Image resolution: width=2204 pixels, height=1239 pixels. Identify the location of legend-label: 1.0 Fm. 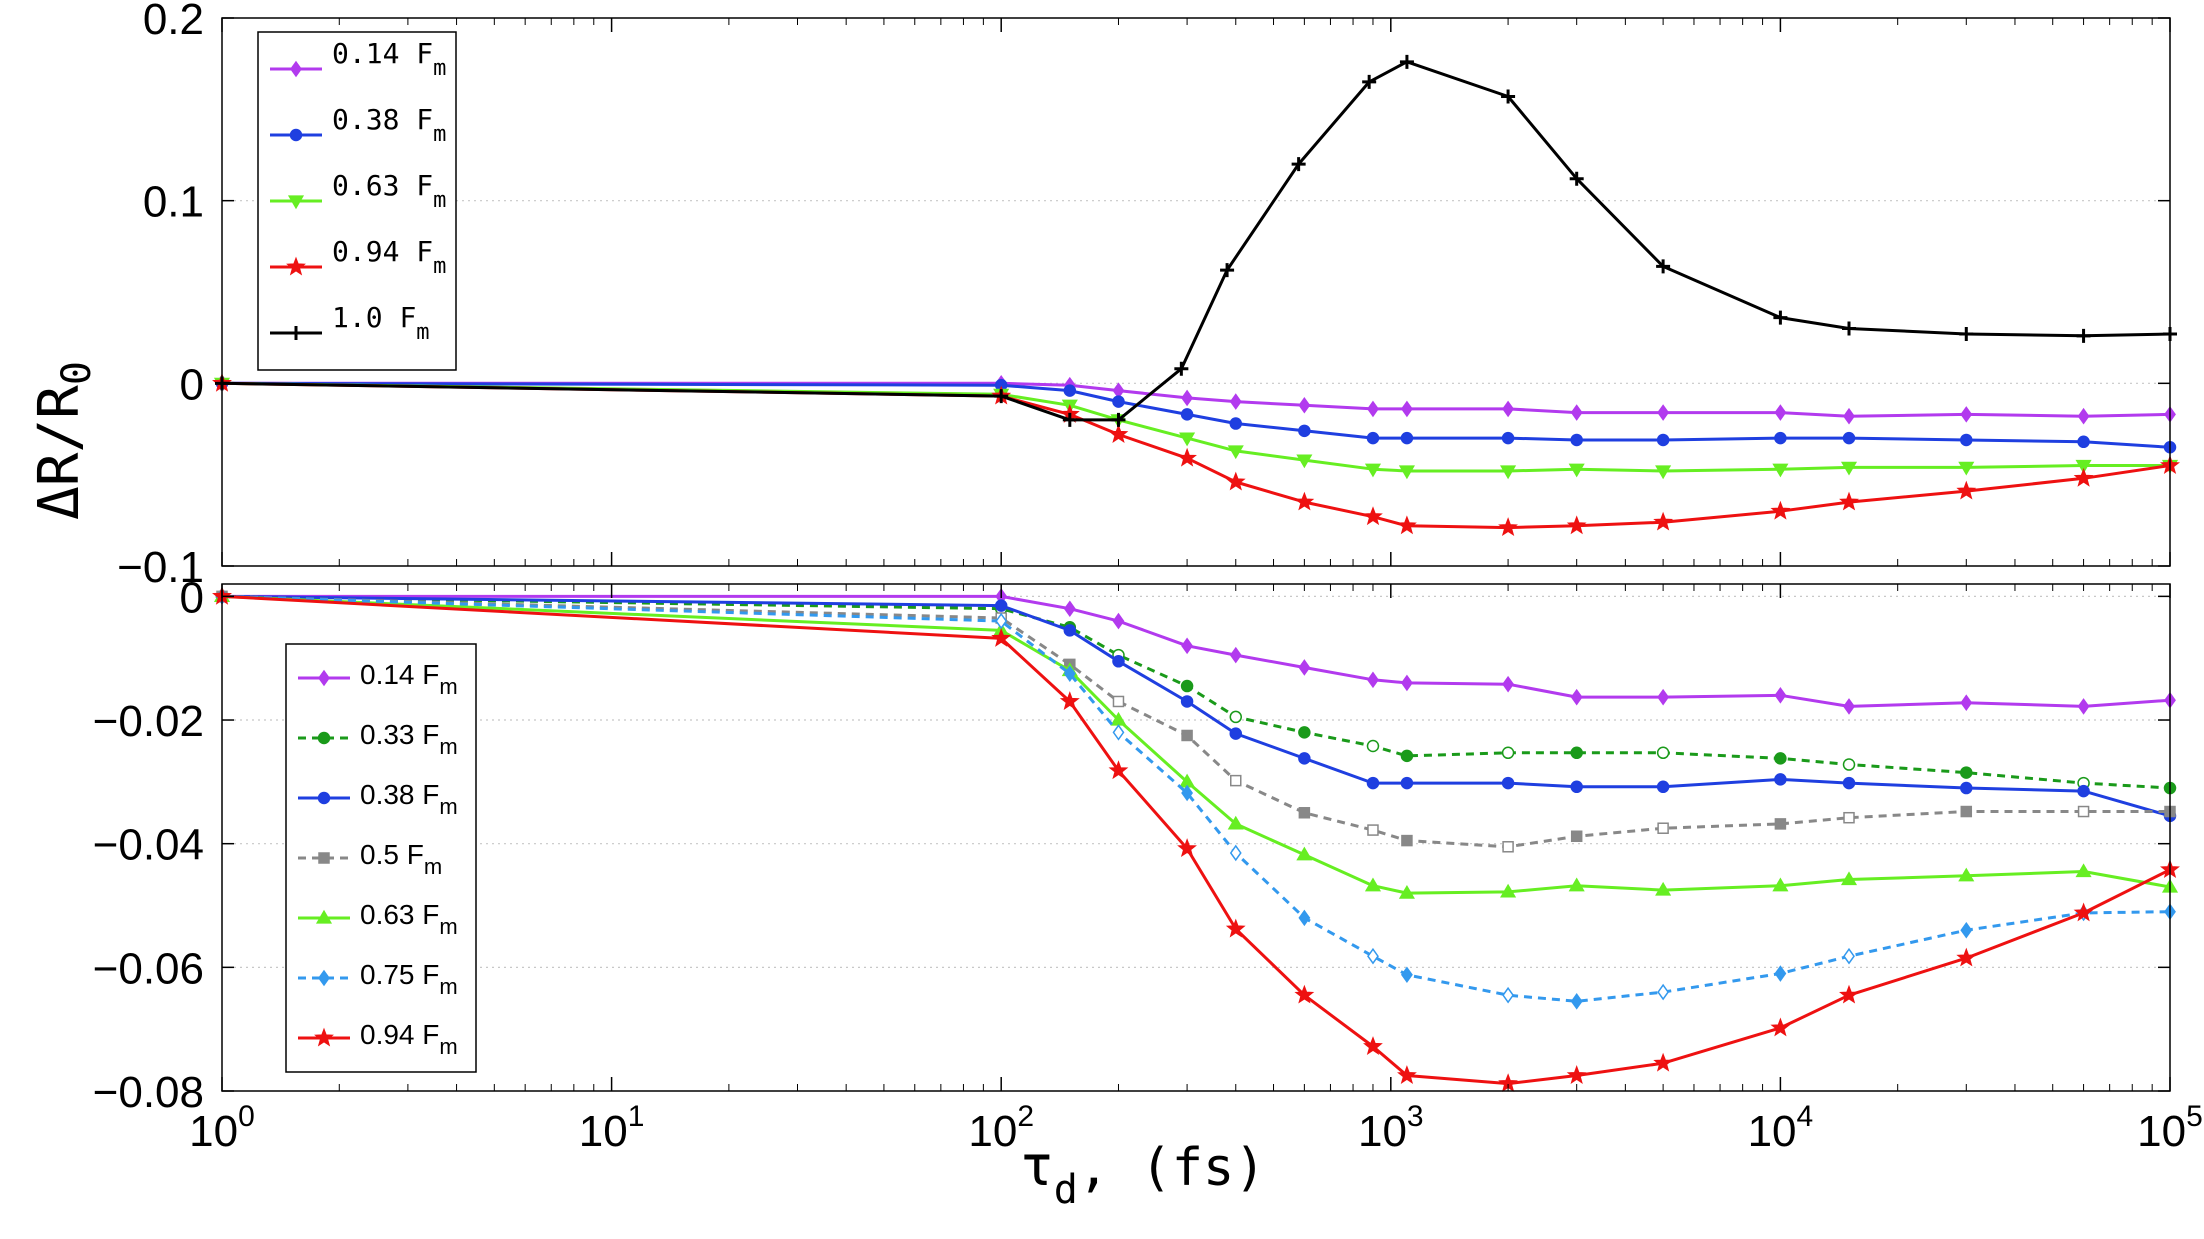
(381, 323).